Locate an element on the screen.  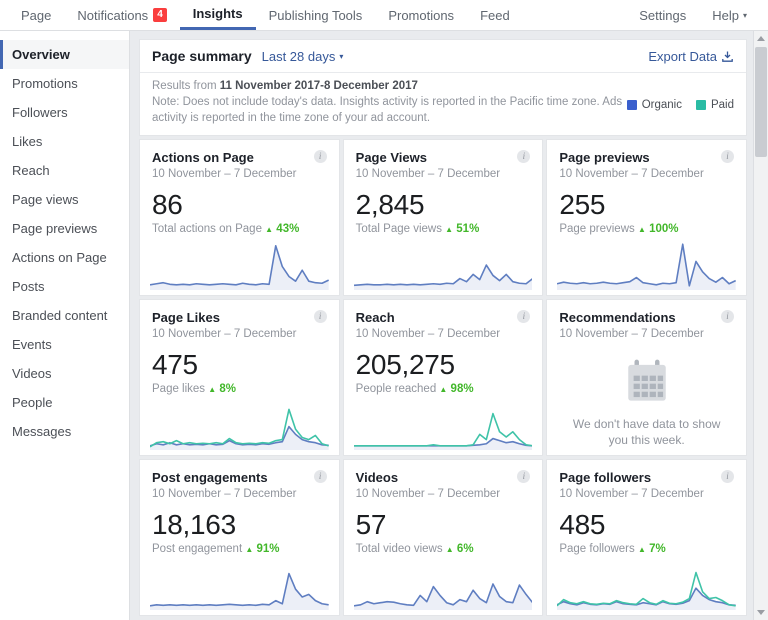
nav-tab-promotions-label: Promotions is located at coordinates (421, 15).